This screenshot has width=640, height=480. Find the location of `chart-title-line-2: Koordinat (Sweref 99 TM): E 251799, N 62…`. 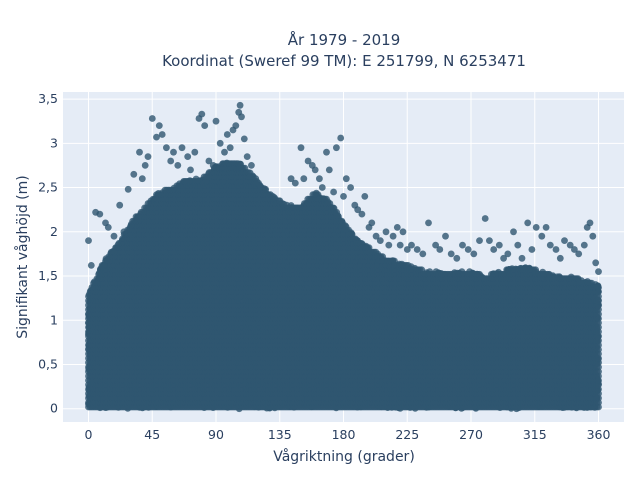

chart-title-line-2: Koordinat (Sweref 99 TM): E 251799, N 62… is located at coordinates (344, 61).